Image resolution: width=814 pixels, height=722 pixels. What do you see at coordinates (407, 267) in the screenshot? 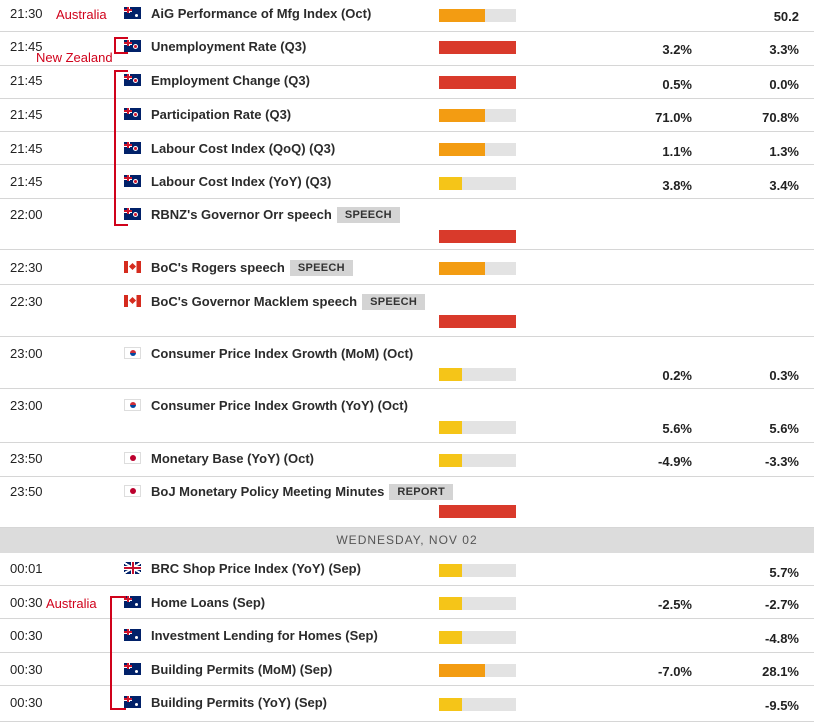
I see `event-row: 22:30 BoC's Rogers speech SPEECH` at bounding box center [407, 267].